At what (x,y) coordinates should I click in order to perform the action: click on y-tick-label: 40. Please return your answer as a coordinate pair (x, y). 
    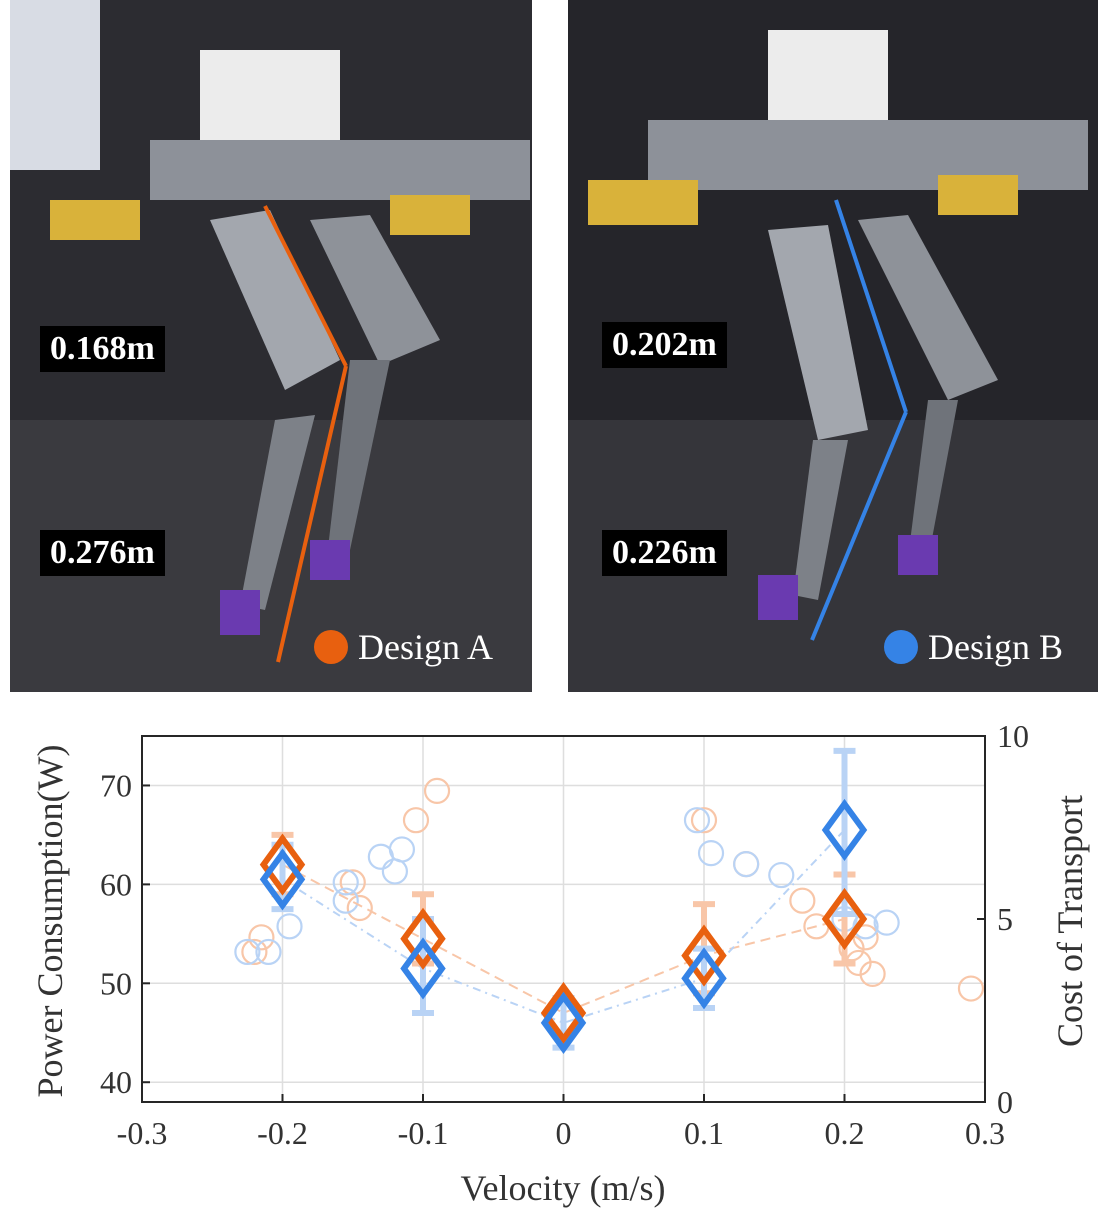
    Looking at the image, I should click on (116, 1082).